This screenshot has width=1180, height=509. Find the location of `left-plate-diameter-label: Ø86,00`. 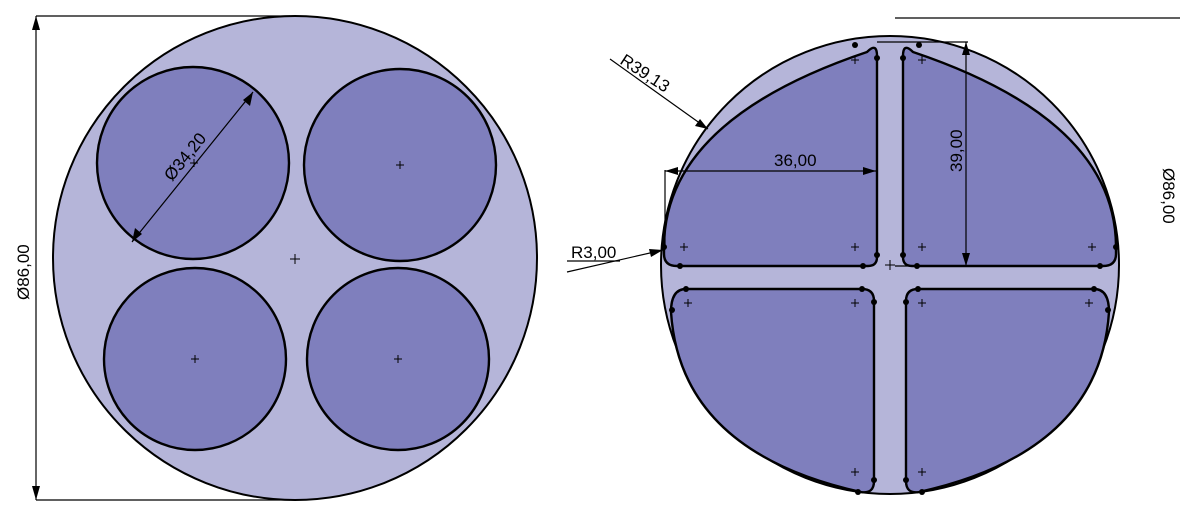

left-plate-diameter-label: Ø86,00 is located at coordinates (23, 272).